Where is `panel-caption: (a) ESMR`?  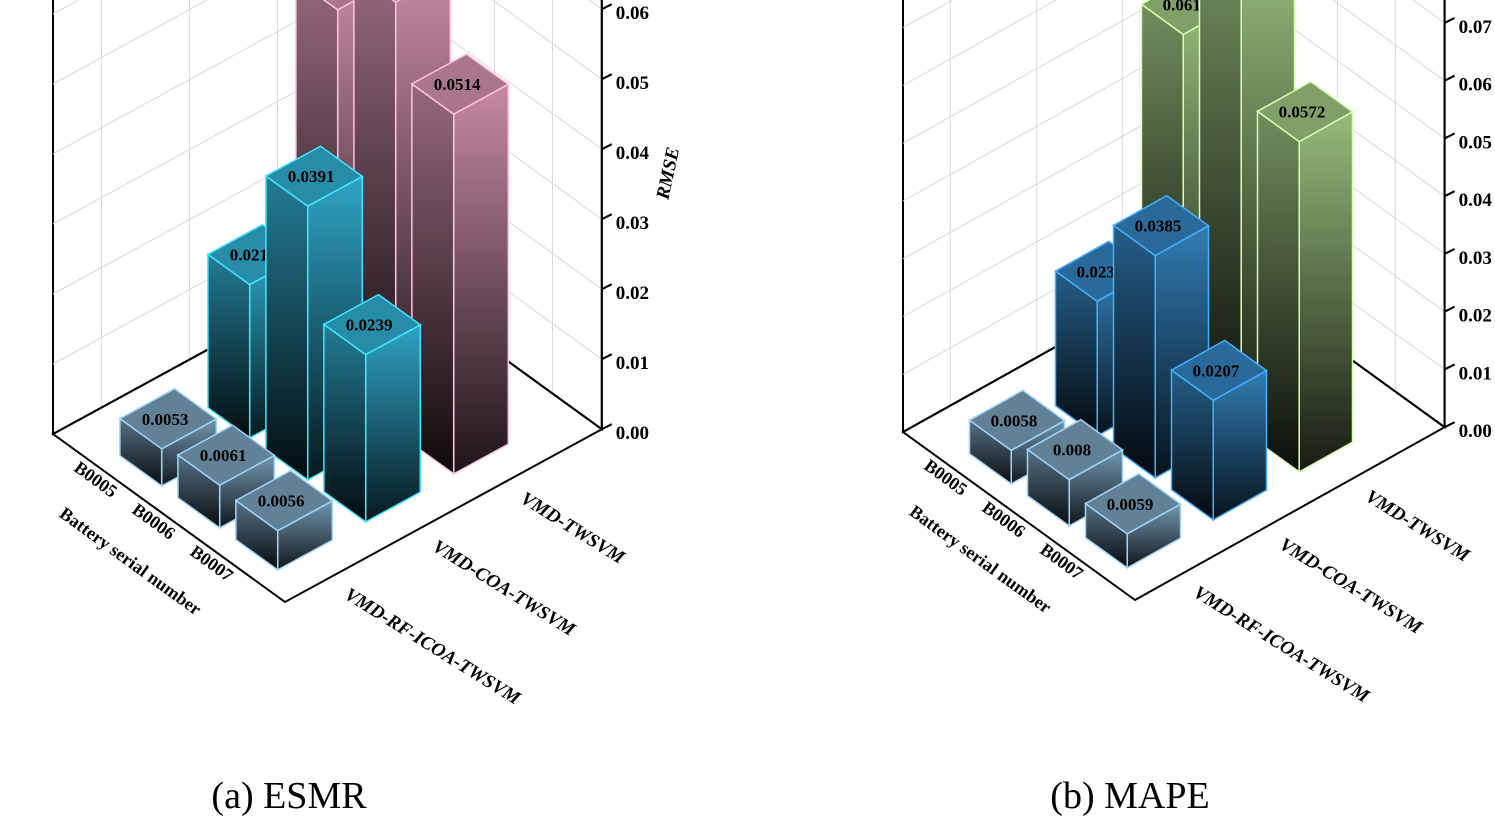 panel-caption: (a) ESMR is located at coordinates (289, 796).